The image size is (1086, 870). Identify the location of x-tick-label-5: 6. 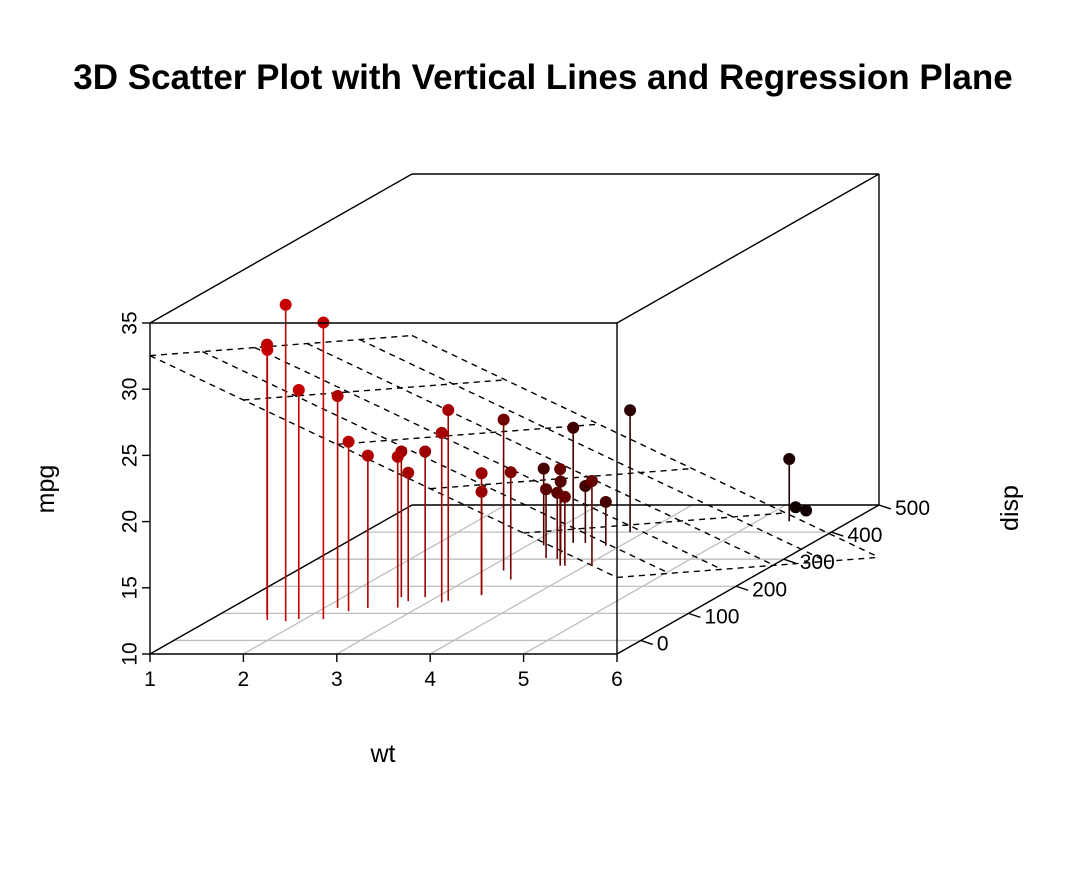
(617, 679).